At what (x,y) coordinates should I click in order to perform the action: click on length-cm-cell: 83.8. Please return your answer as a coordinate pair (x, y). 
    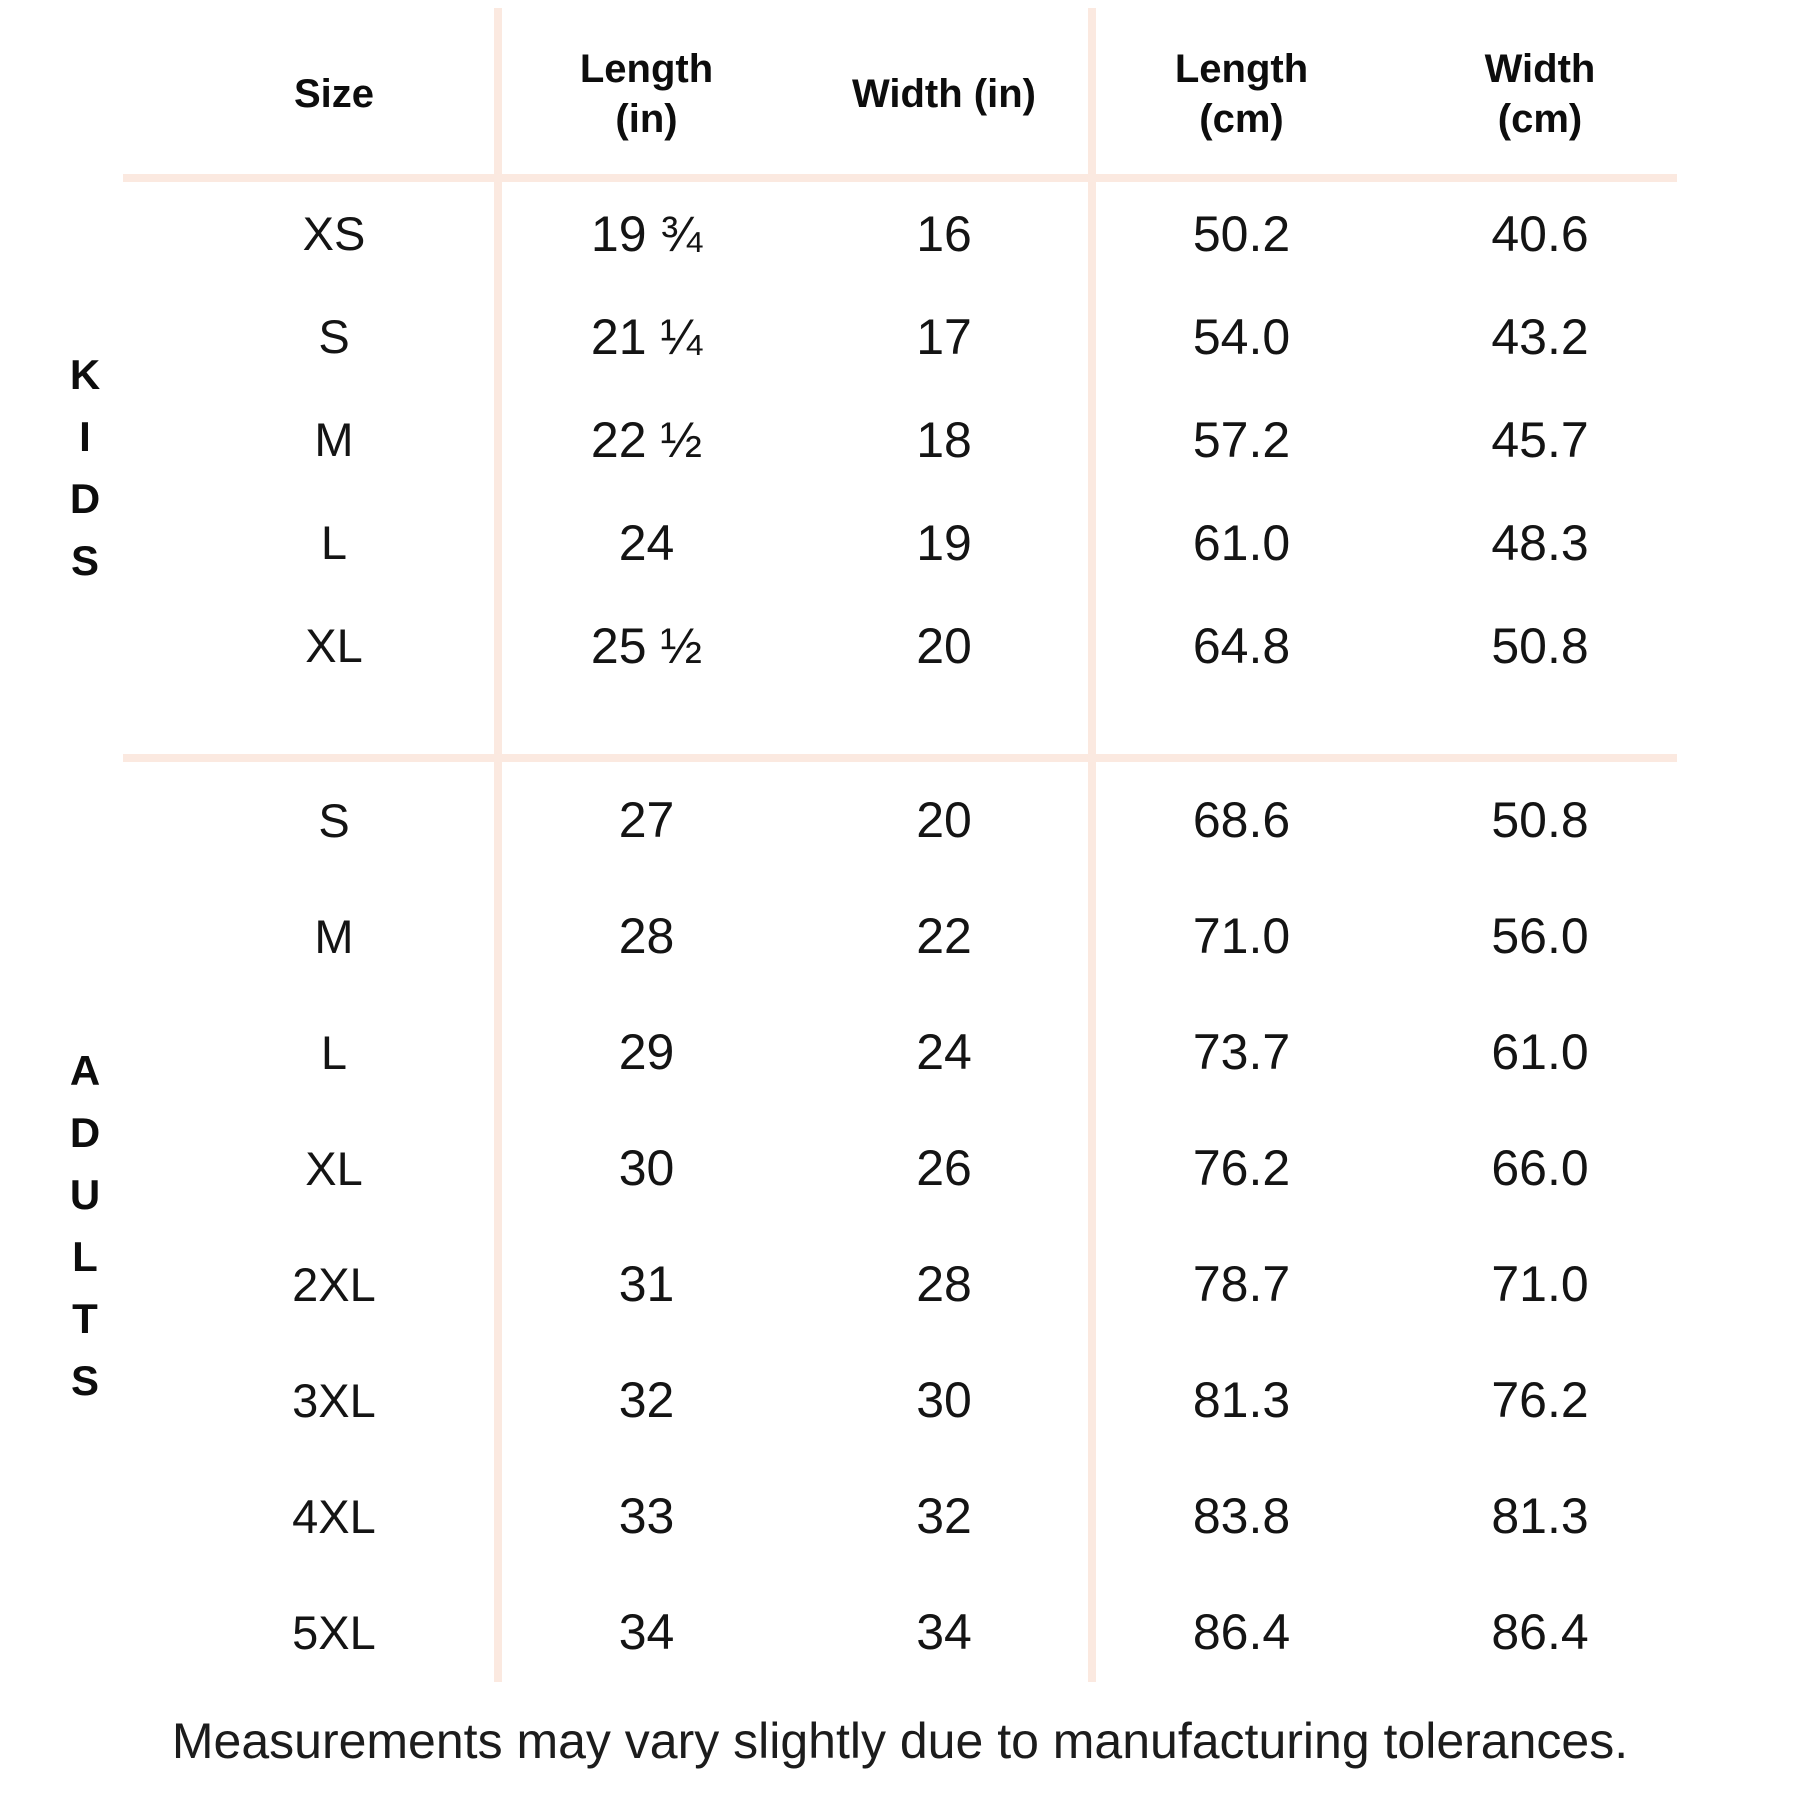
    Looking at the image, I should click on (1241, 1516).